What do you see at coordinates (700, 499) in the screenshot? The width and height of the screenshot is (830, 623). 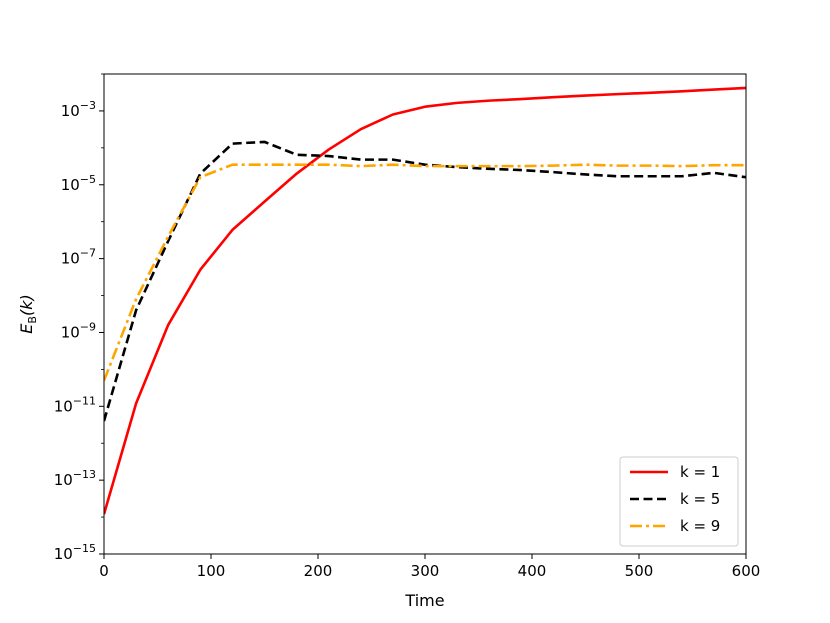 I see `legend-label: k = 5` at bounding box center [700, 499].